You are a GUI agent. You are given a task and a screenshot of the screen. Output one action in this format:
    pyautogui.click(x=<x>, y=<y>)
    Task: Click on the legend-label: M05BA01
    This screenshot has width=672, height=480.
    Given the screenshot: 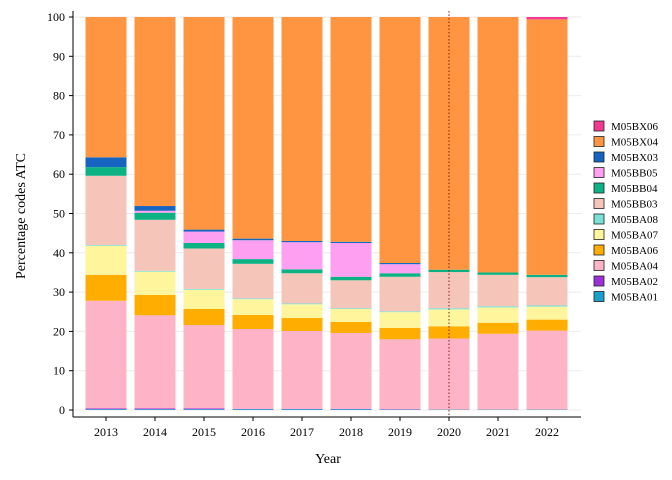 What is the action you would take?
    pyautogui.click(x=634, y=298)
    